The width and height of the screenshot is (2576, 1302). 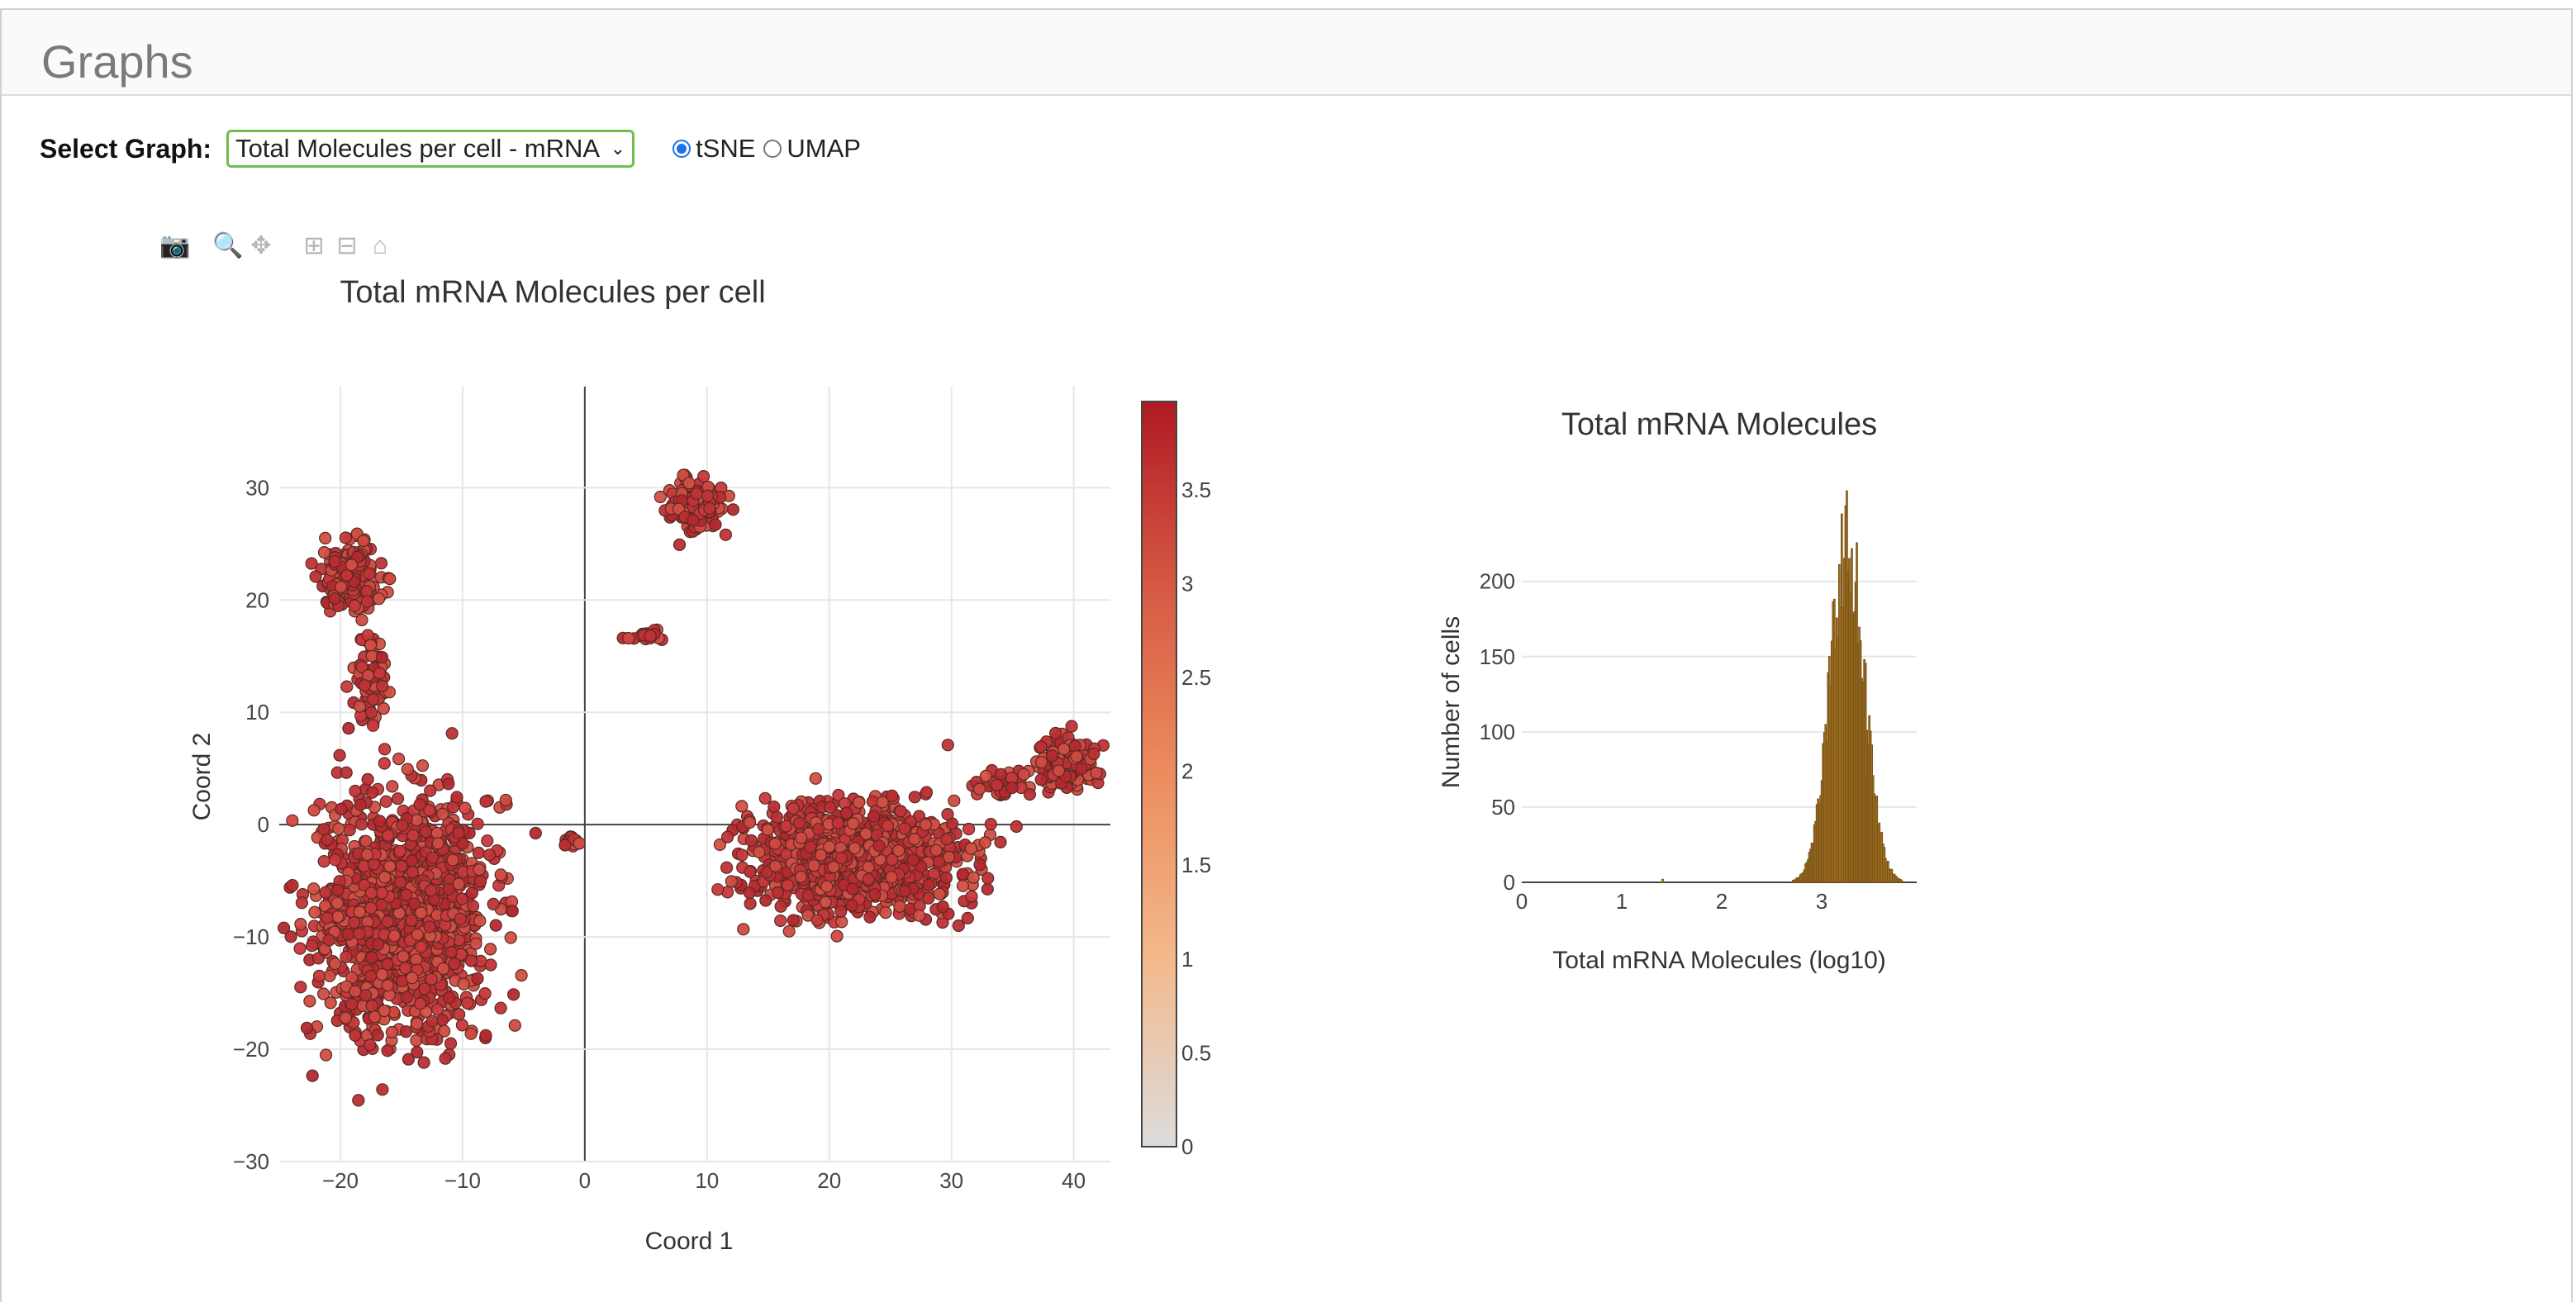 What do you see at coordinates (263, 824) in the screenshot?
I see `y-tick-label: 0` at bounding box center [263, 824].